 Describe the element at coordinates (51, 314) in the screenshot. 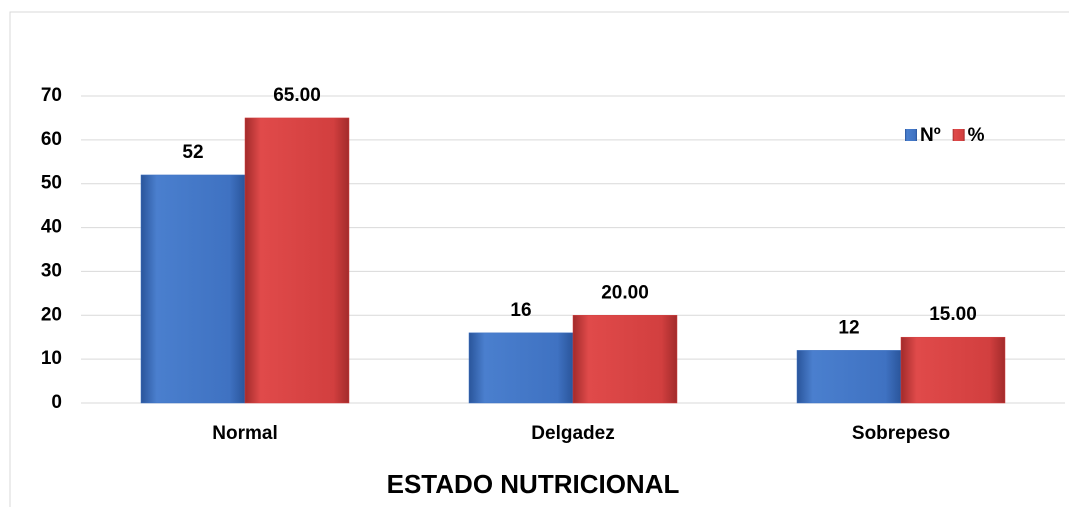

I see `y-tick-label: 20` at that location.